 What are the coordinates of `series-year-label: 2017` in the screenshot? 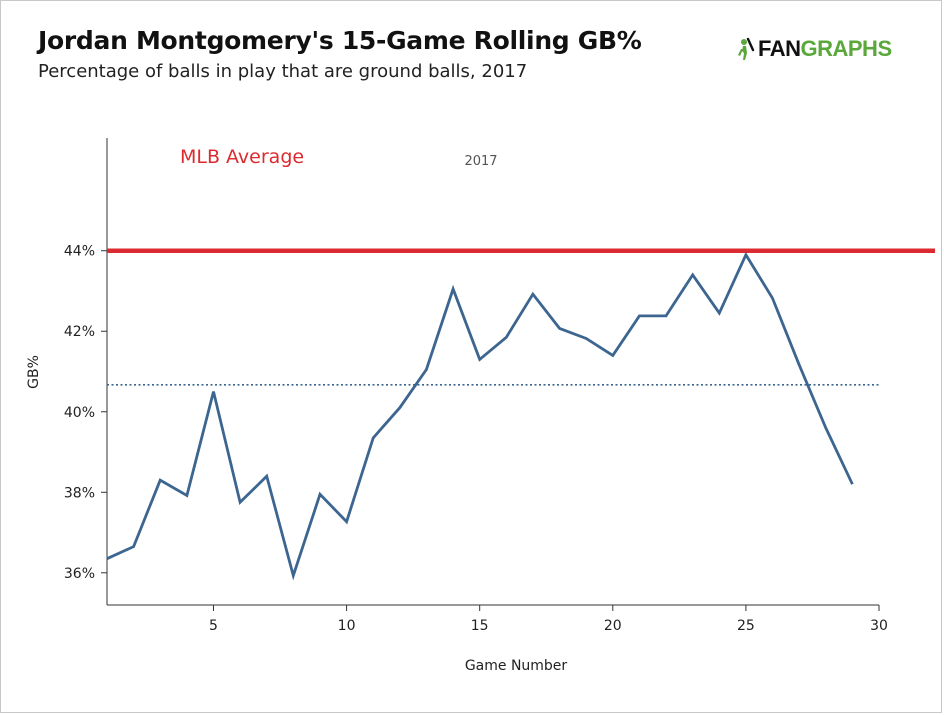 It's located at (480, 161).